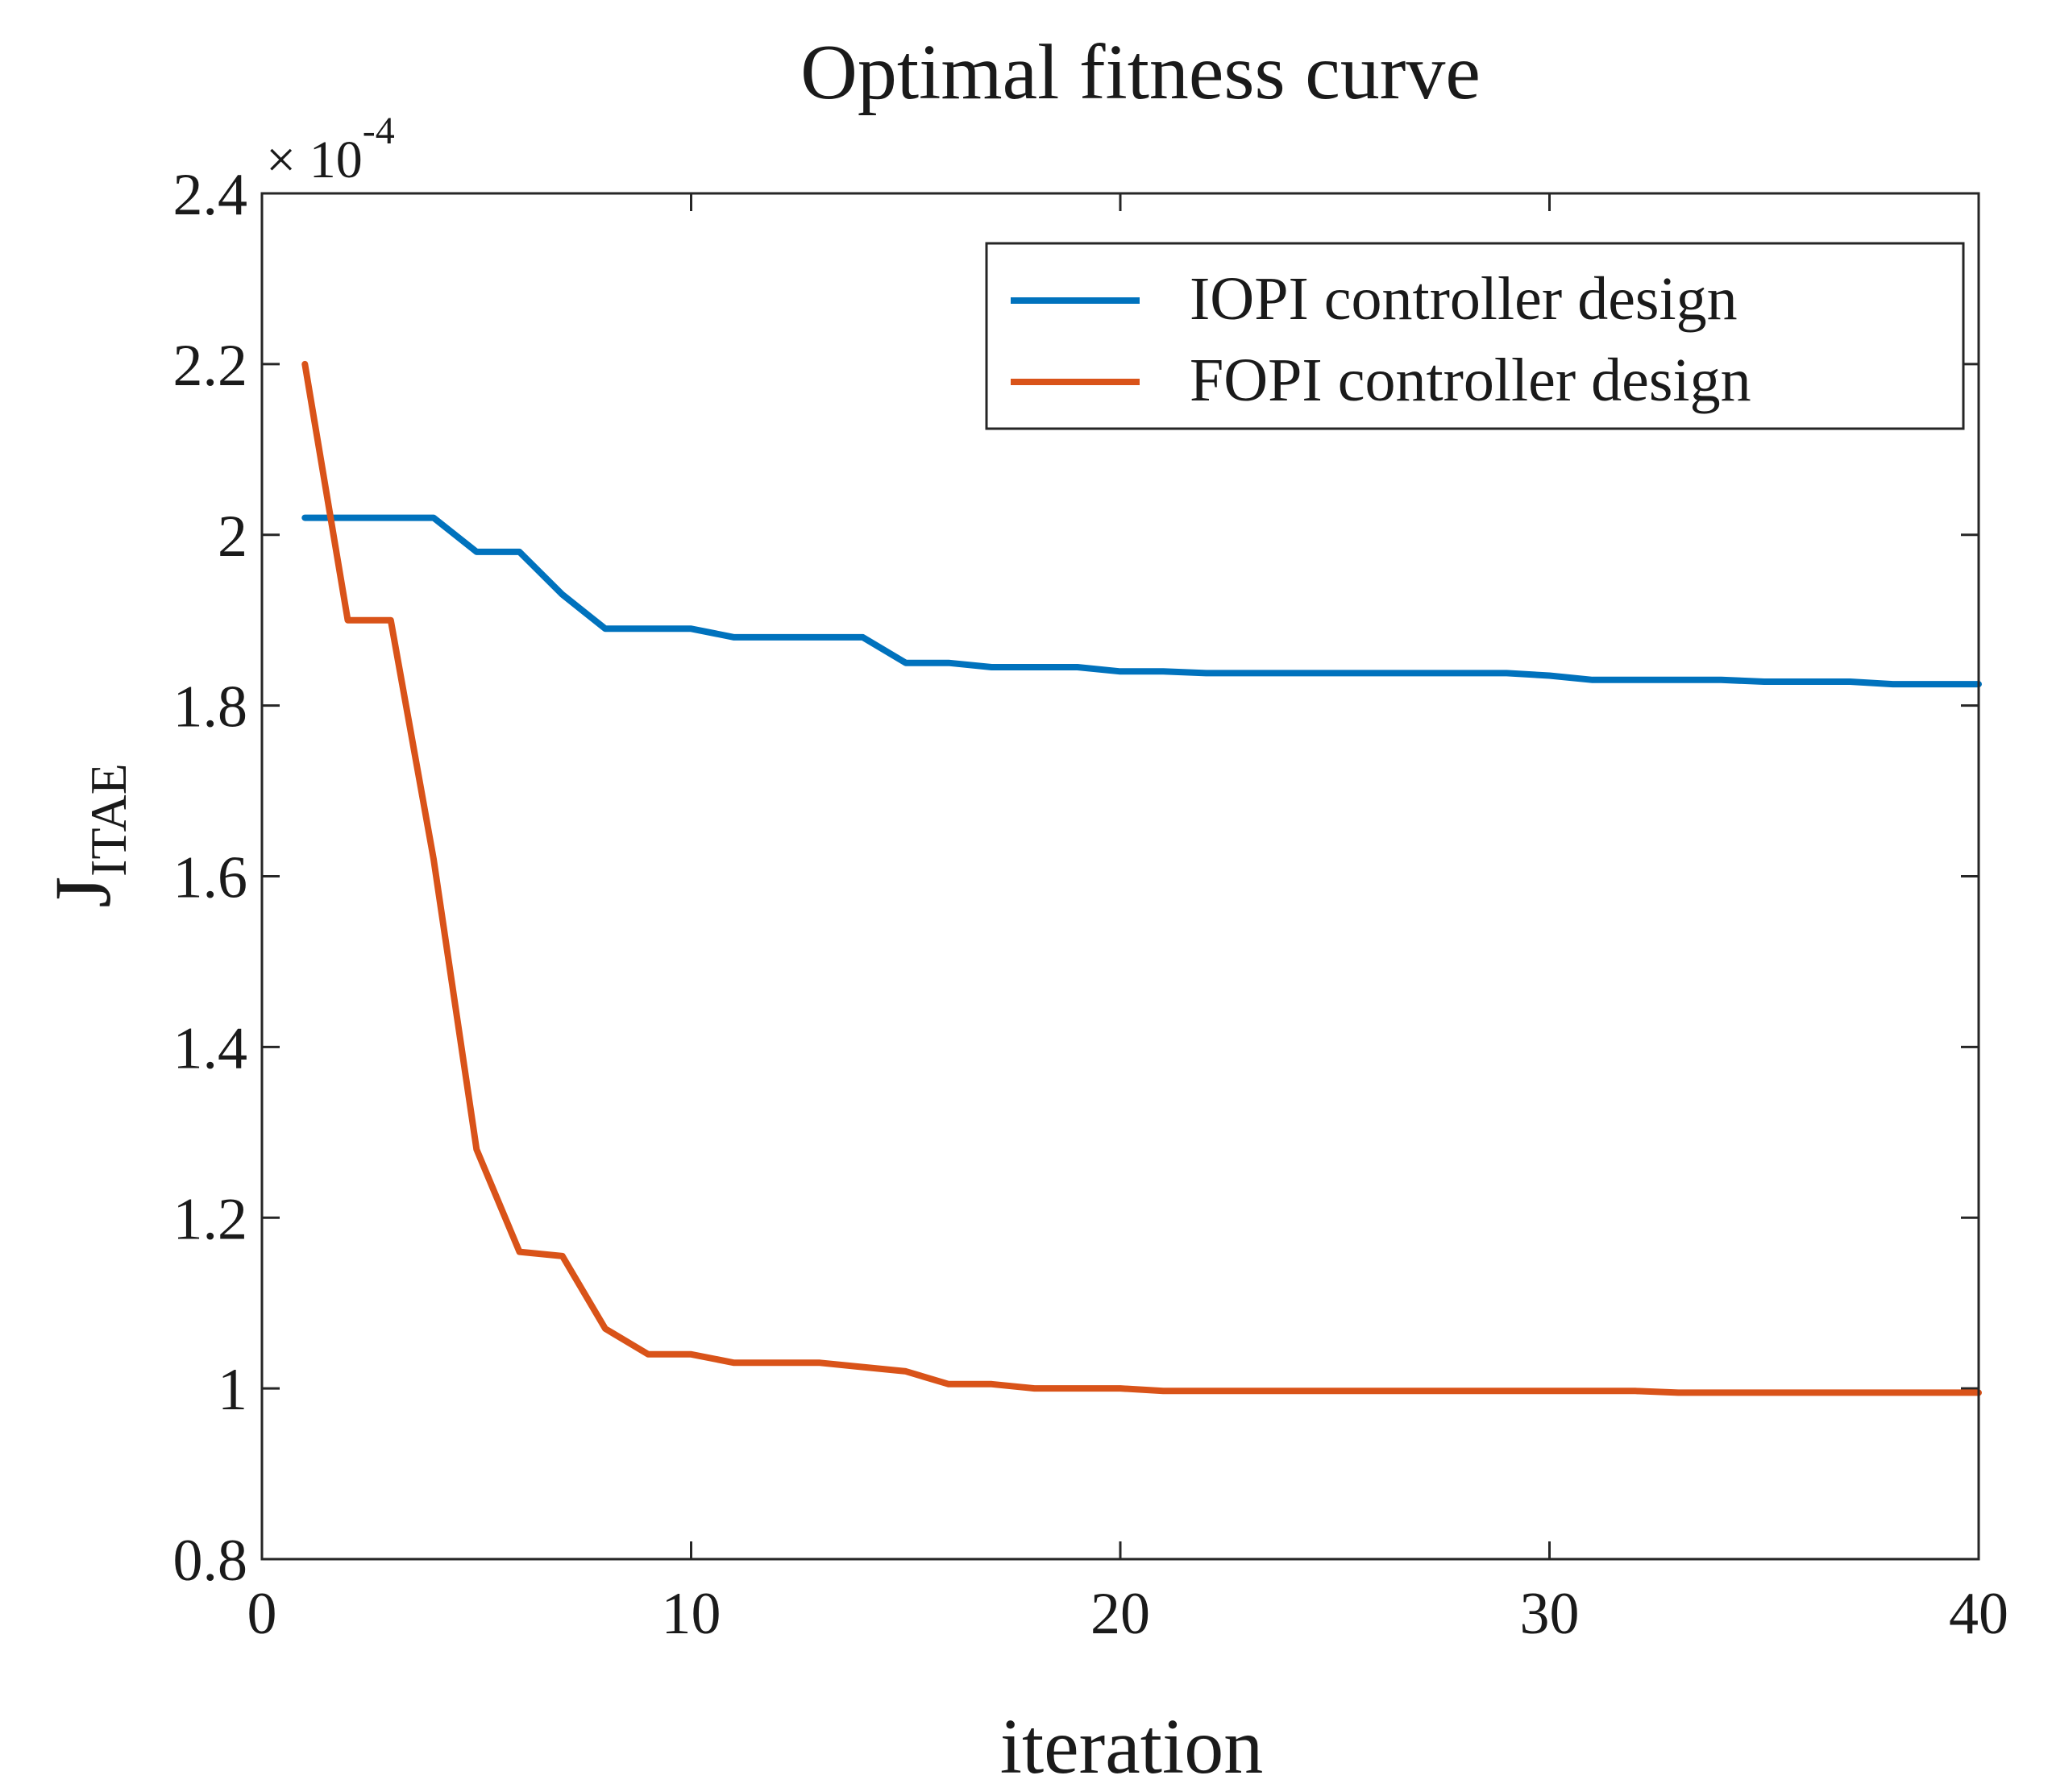  Describe the element at coordinates (1120, 1614) in the screenshot. I see `x-tick-label: 20` at that location.